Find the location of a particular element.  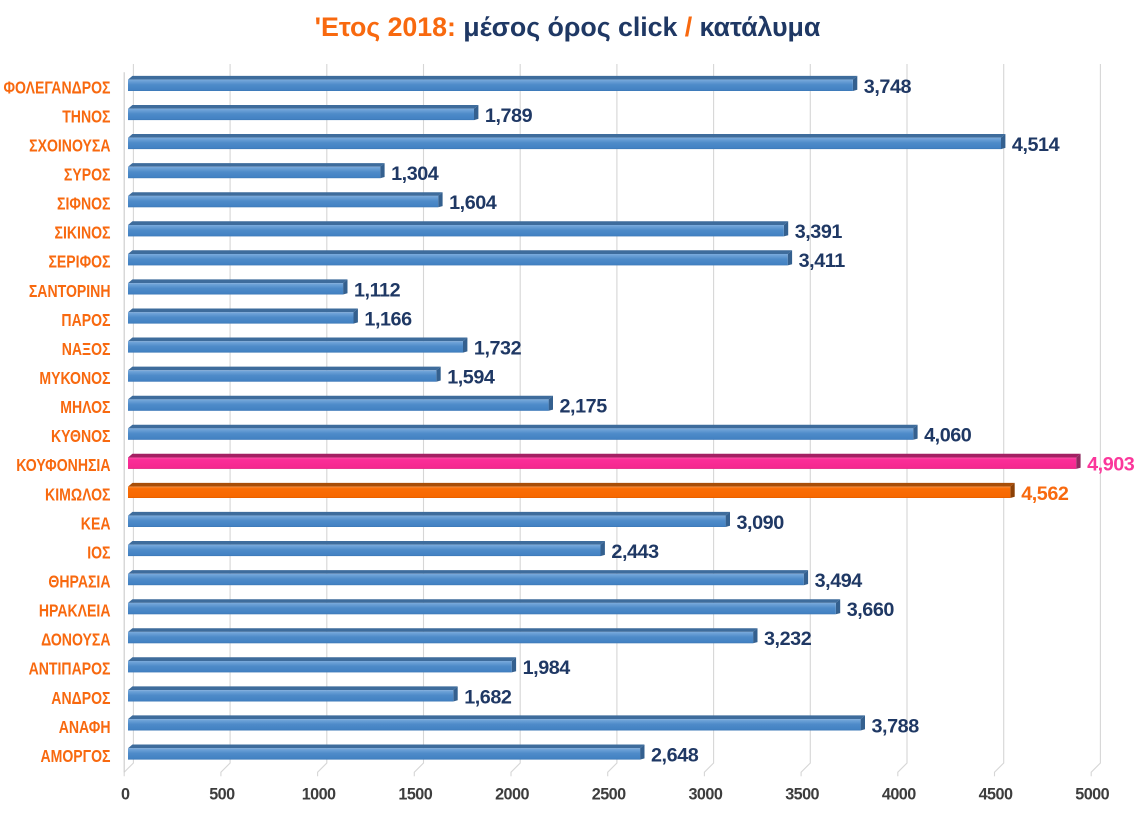

svg-text: ΣΑΝΤΟΡΙΝΗ is located at coordinates (70, 291).